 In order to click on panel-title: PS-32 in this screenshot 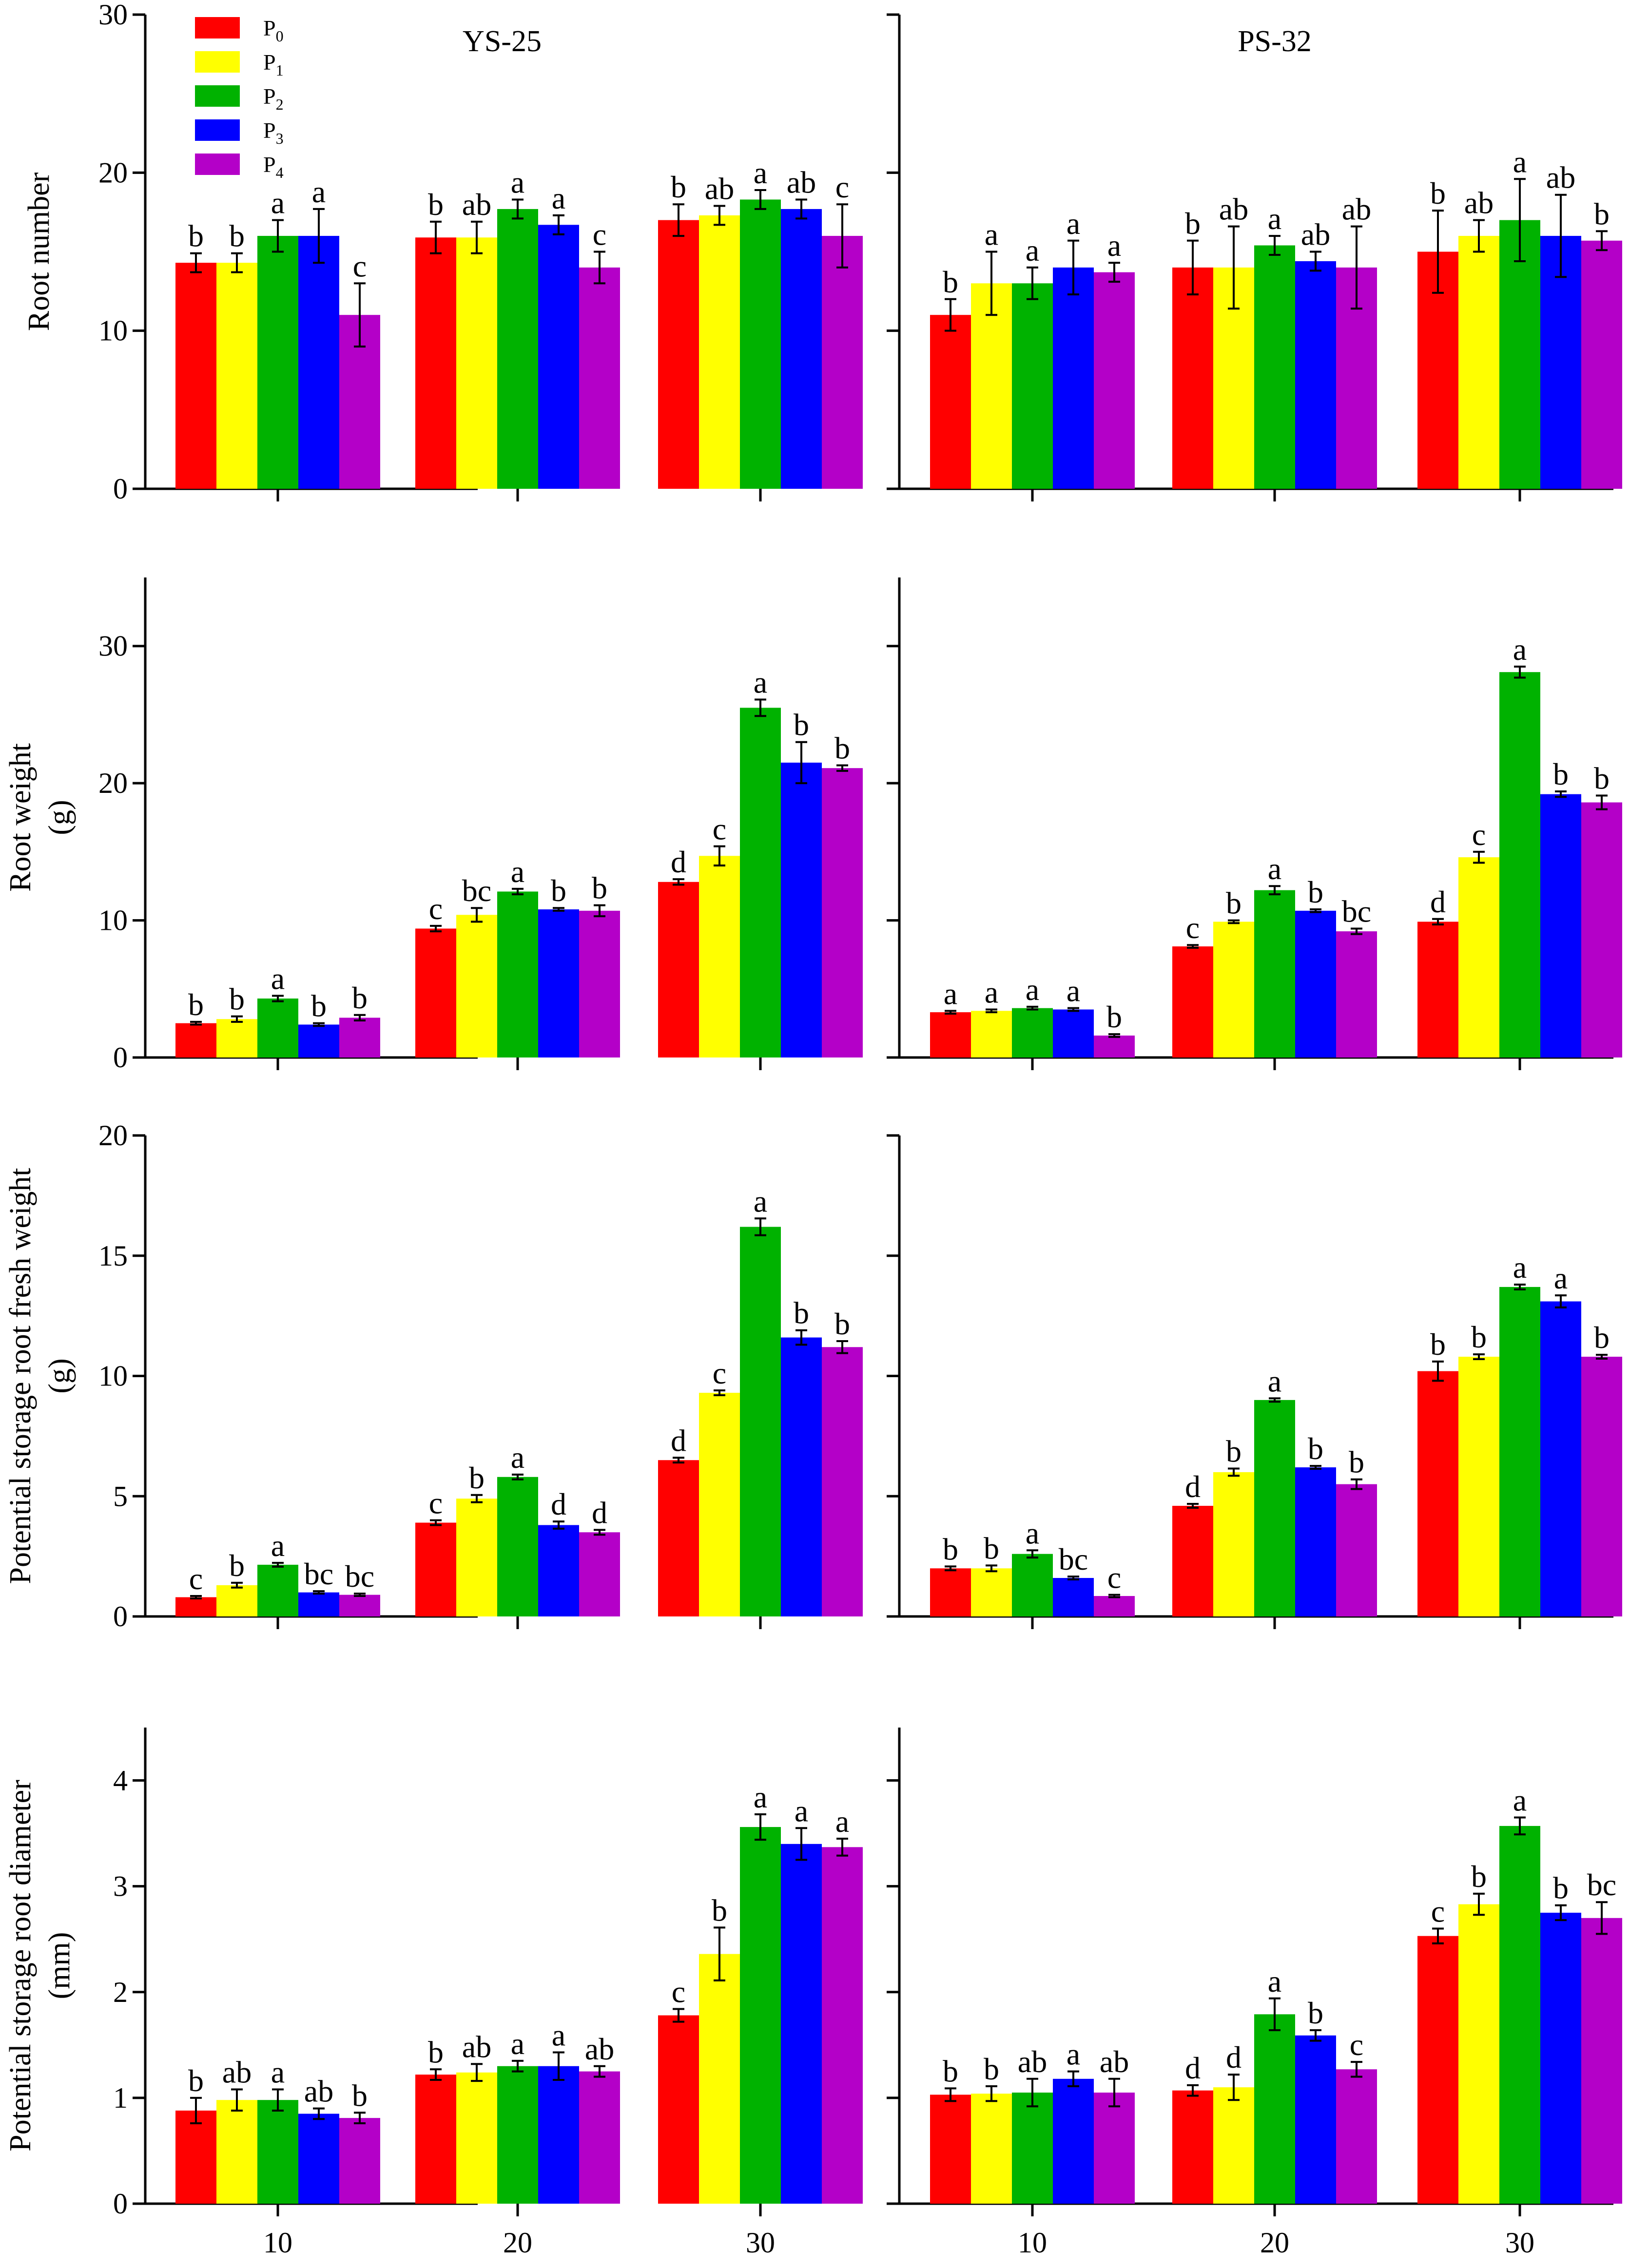, I will do `click(1275, 41)`.